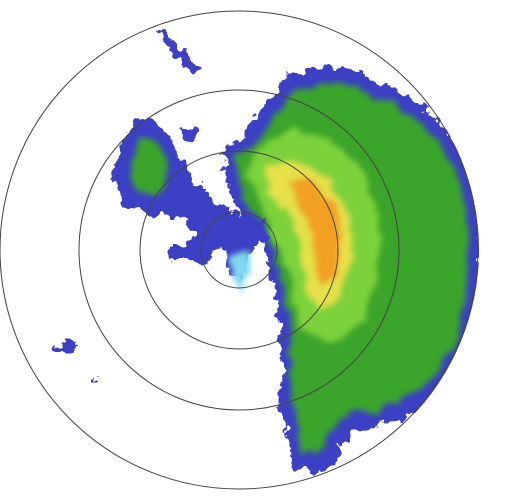 The width and height of the screenshot is (515, 496). I want to click on echo-west-cyan, so click(241, 270).